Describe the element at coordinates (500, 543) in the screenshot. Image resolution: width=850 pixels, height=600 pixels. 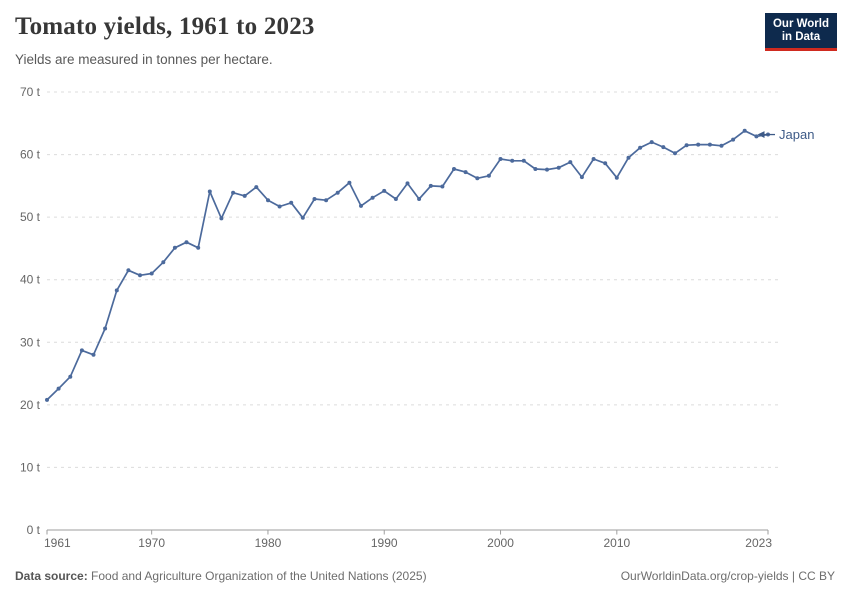
I see `x-tick-label: 2000` at that location.